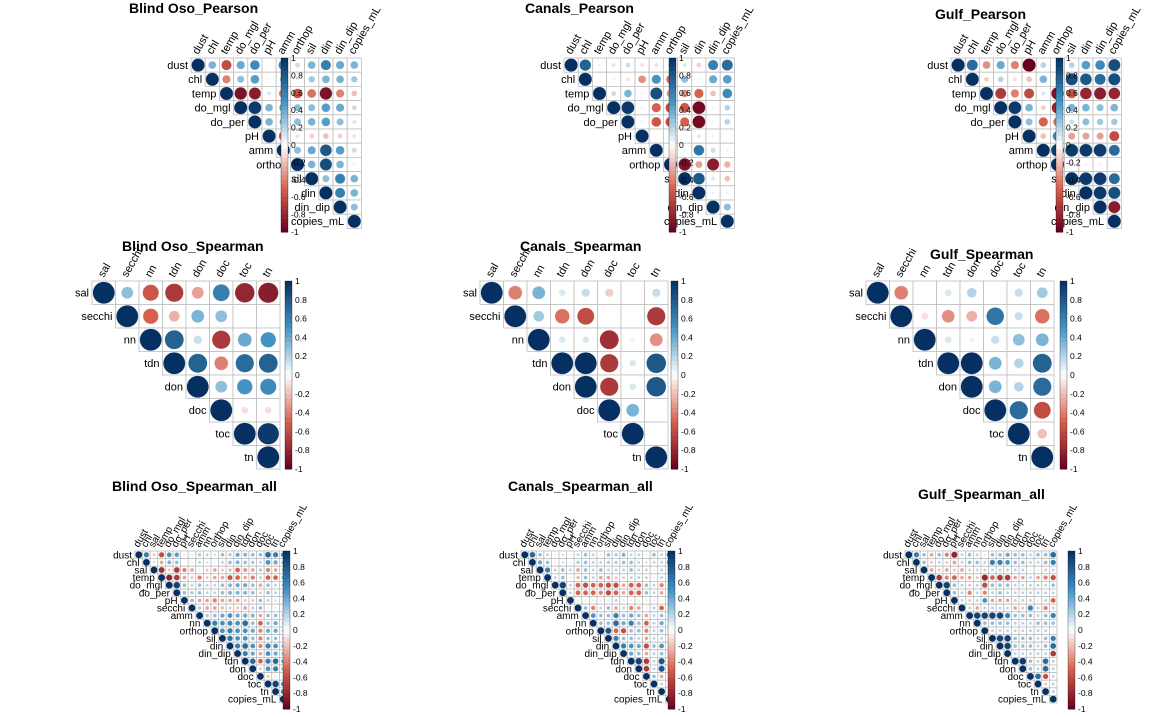 The height and width of the screenshot is (717, 1161). Describe the element at coordinates (686, 162) in the screenshot. I see `colorbar-tick-label: -0.2` at that location.